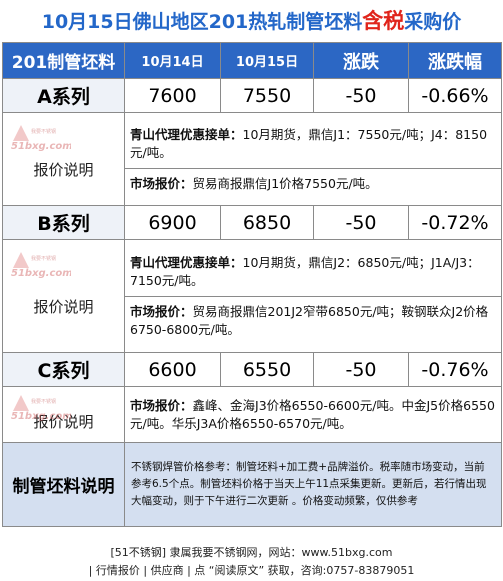  I want to click on price-change-pct: -0.76%, so click(455, 369).